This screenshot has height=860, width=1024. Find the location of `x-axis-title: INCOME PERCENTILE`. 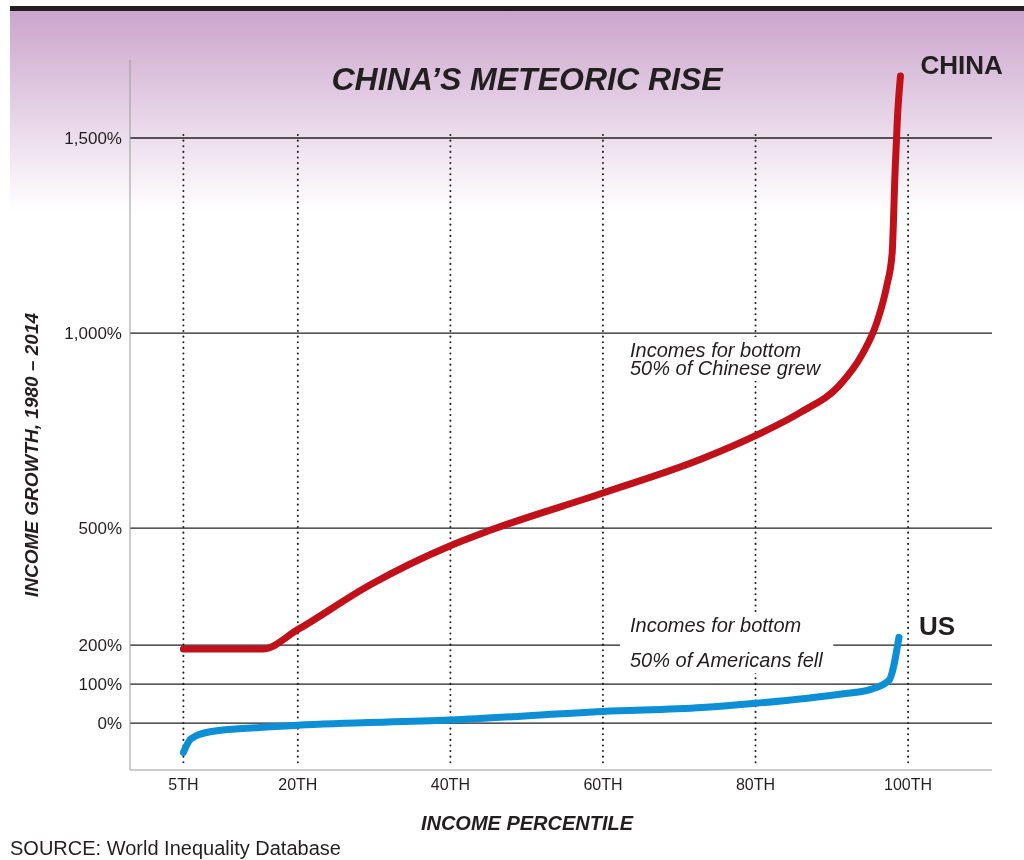

x-axis-title: INCOME PERCENTILE is located at coordinates (527, 823).